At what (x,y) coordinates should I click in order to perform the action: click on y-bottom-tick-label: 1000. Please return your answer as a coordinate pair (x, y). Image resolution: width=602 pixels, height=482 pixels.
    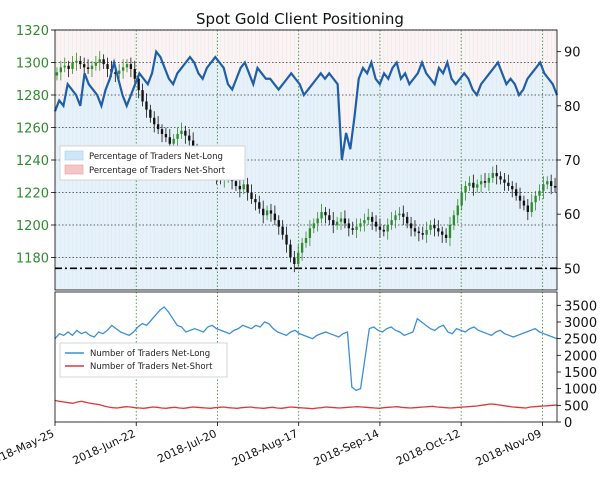
    Looking at the image, I should click on (580, 390).